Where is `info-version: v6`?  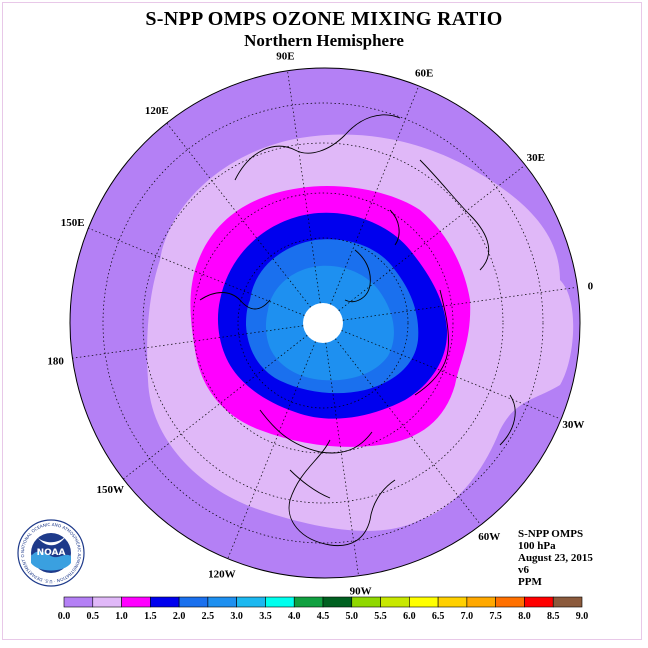
info-version: v6 is located at coordinates (523, 570).